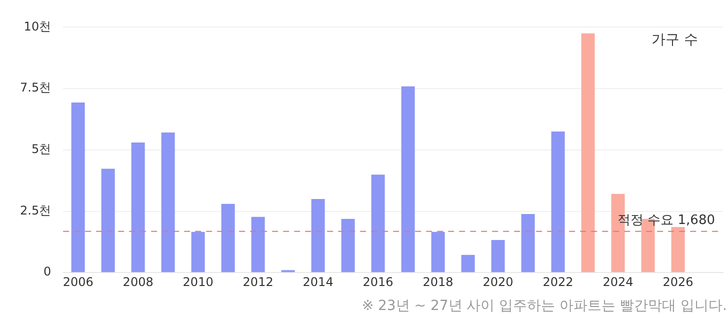  What do you see at coordinates (438, 281) in the screenshot?
I see `x-tick-label: 2018` at bounding box center [438, 281].